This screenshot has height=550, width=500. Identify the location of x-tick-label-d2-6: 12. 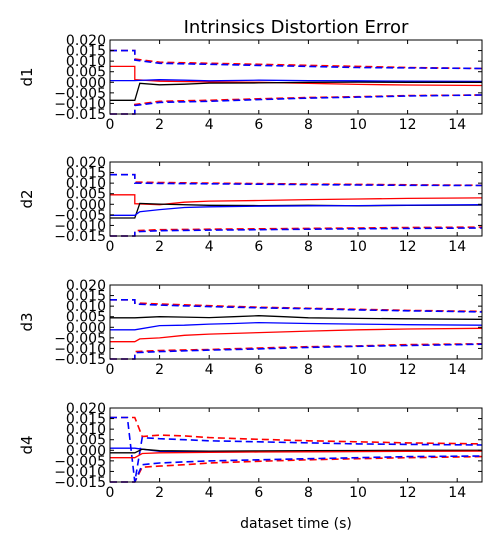
(408, 247).